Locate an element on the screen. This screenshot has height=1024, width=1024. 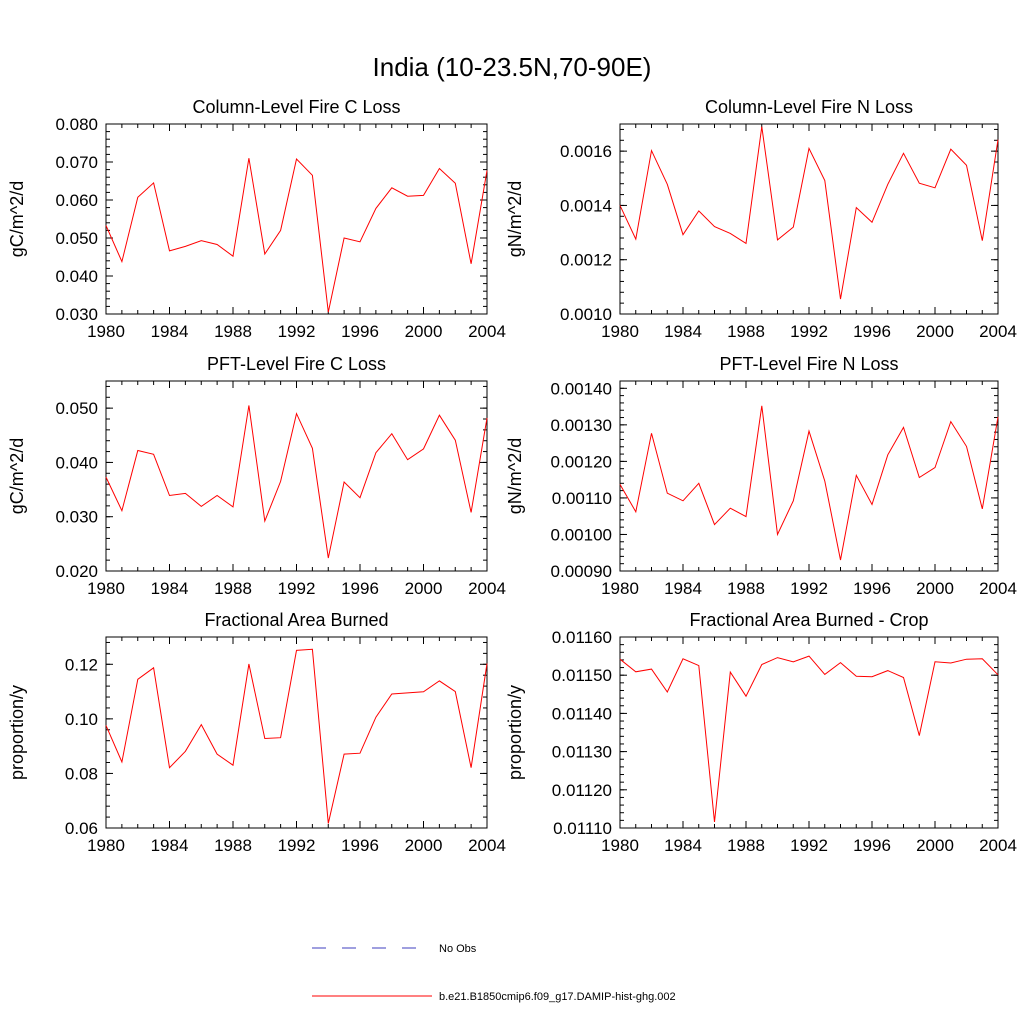
y-tick-label: 0.00130 is located at coordinates (581, 425).